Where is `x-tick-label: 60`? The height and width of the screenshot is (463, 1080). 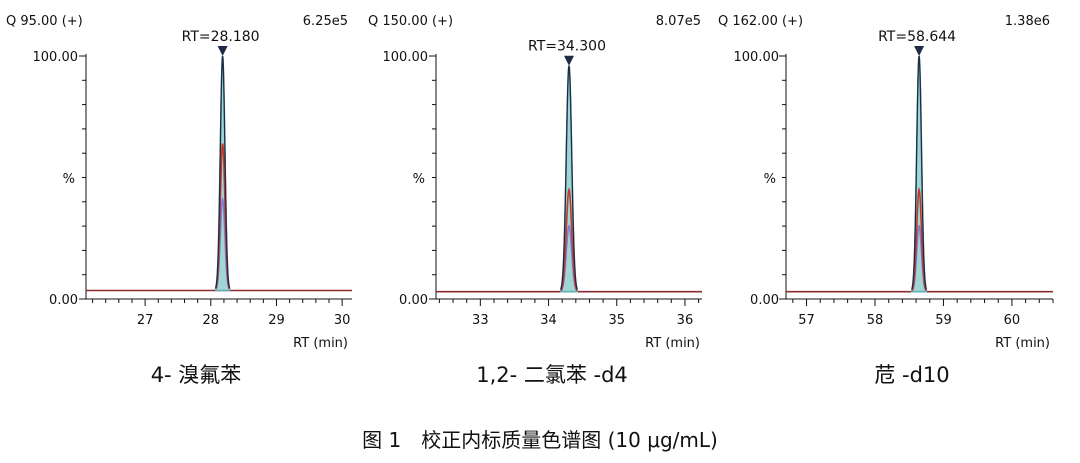 x-tick-label: 60 is located at coordinates (1012, 320).